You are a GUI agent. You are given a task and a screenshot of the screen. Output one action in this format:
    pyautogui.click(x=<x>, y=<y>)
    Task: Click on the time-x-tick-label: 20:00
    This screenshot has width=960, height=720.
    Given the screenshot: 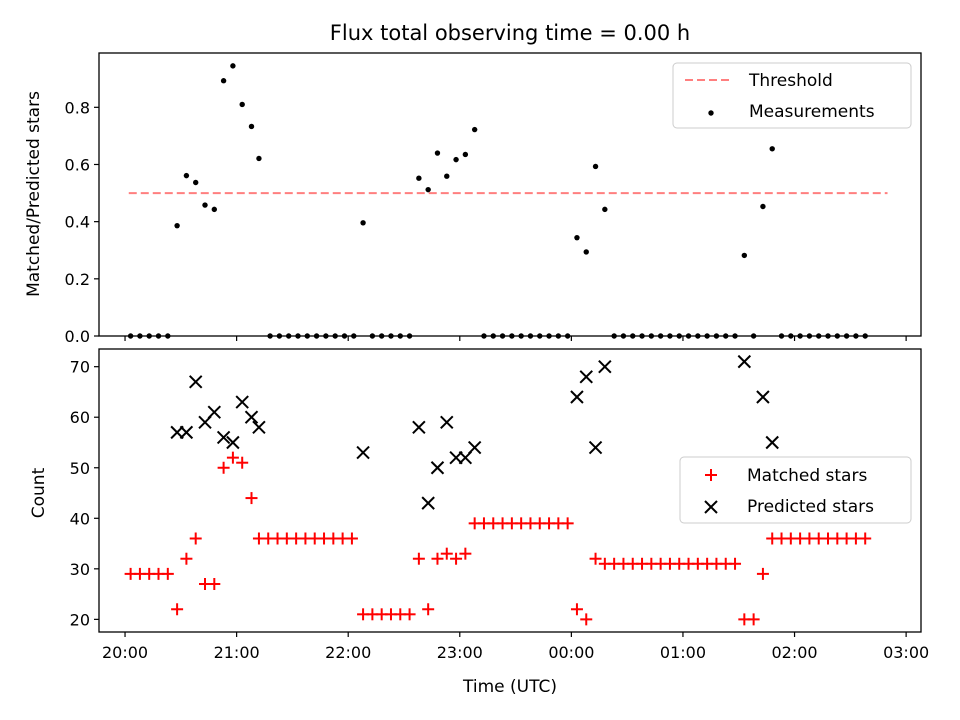 What is the action you would take?
    pyautogui.click(x=125, y=652)
    